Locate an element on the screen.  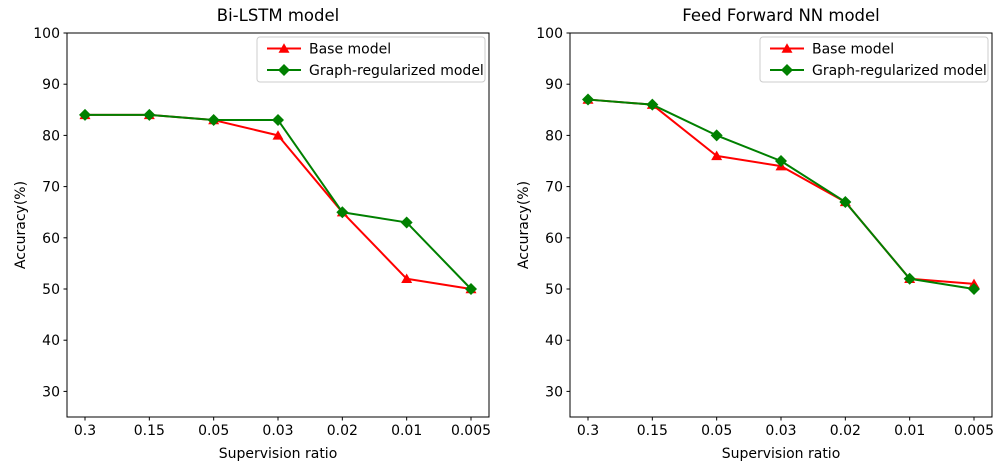
series-line-base-model is located at coordinates (278, 201).